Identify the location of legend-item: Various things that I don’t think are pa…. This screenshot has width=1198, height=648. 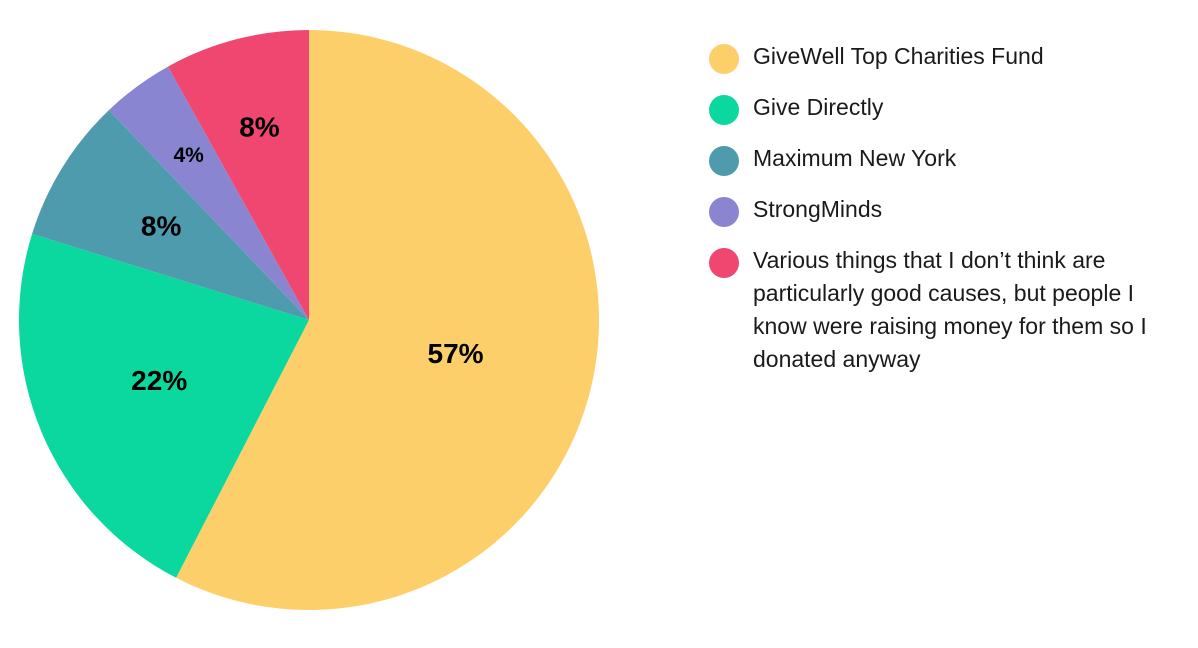
(949, 310).